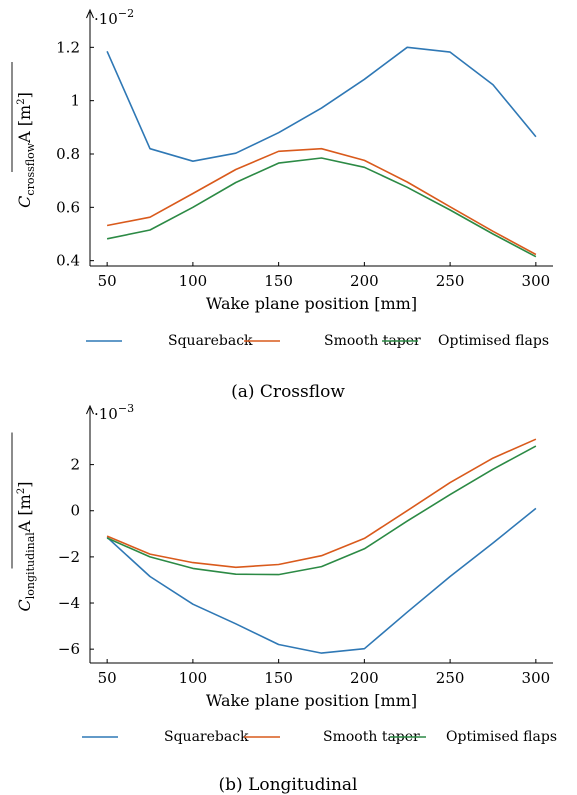  I want to click on y-tick-label: 1, so click(75, 101).